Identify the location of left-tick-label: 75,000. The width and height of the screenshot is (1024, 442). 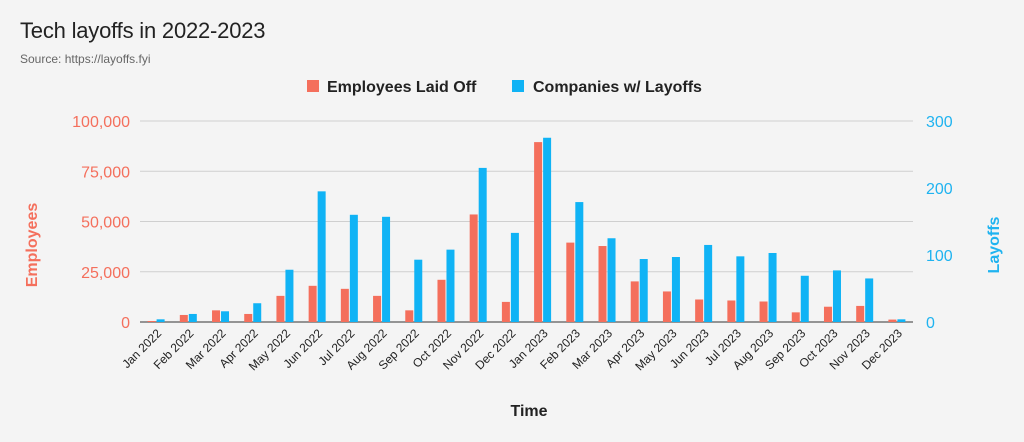
(105, 172).